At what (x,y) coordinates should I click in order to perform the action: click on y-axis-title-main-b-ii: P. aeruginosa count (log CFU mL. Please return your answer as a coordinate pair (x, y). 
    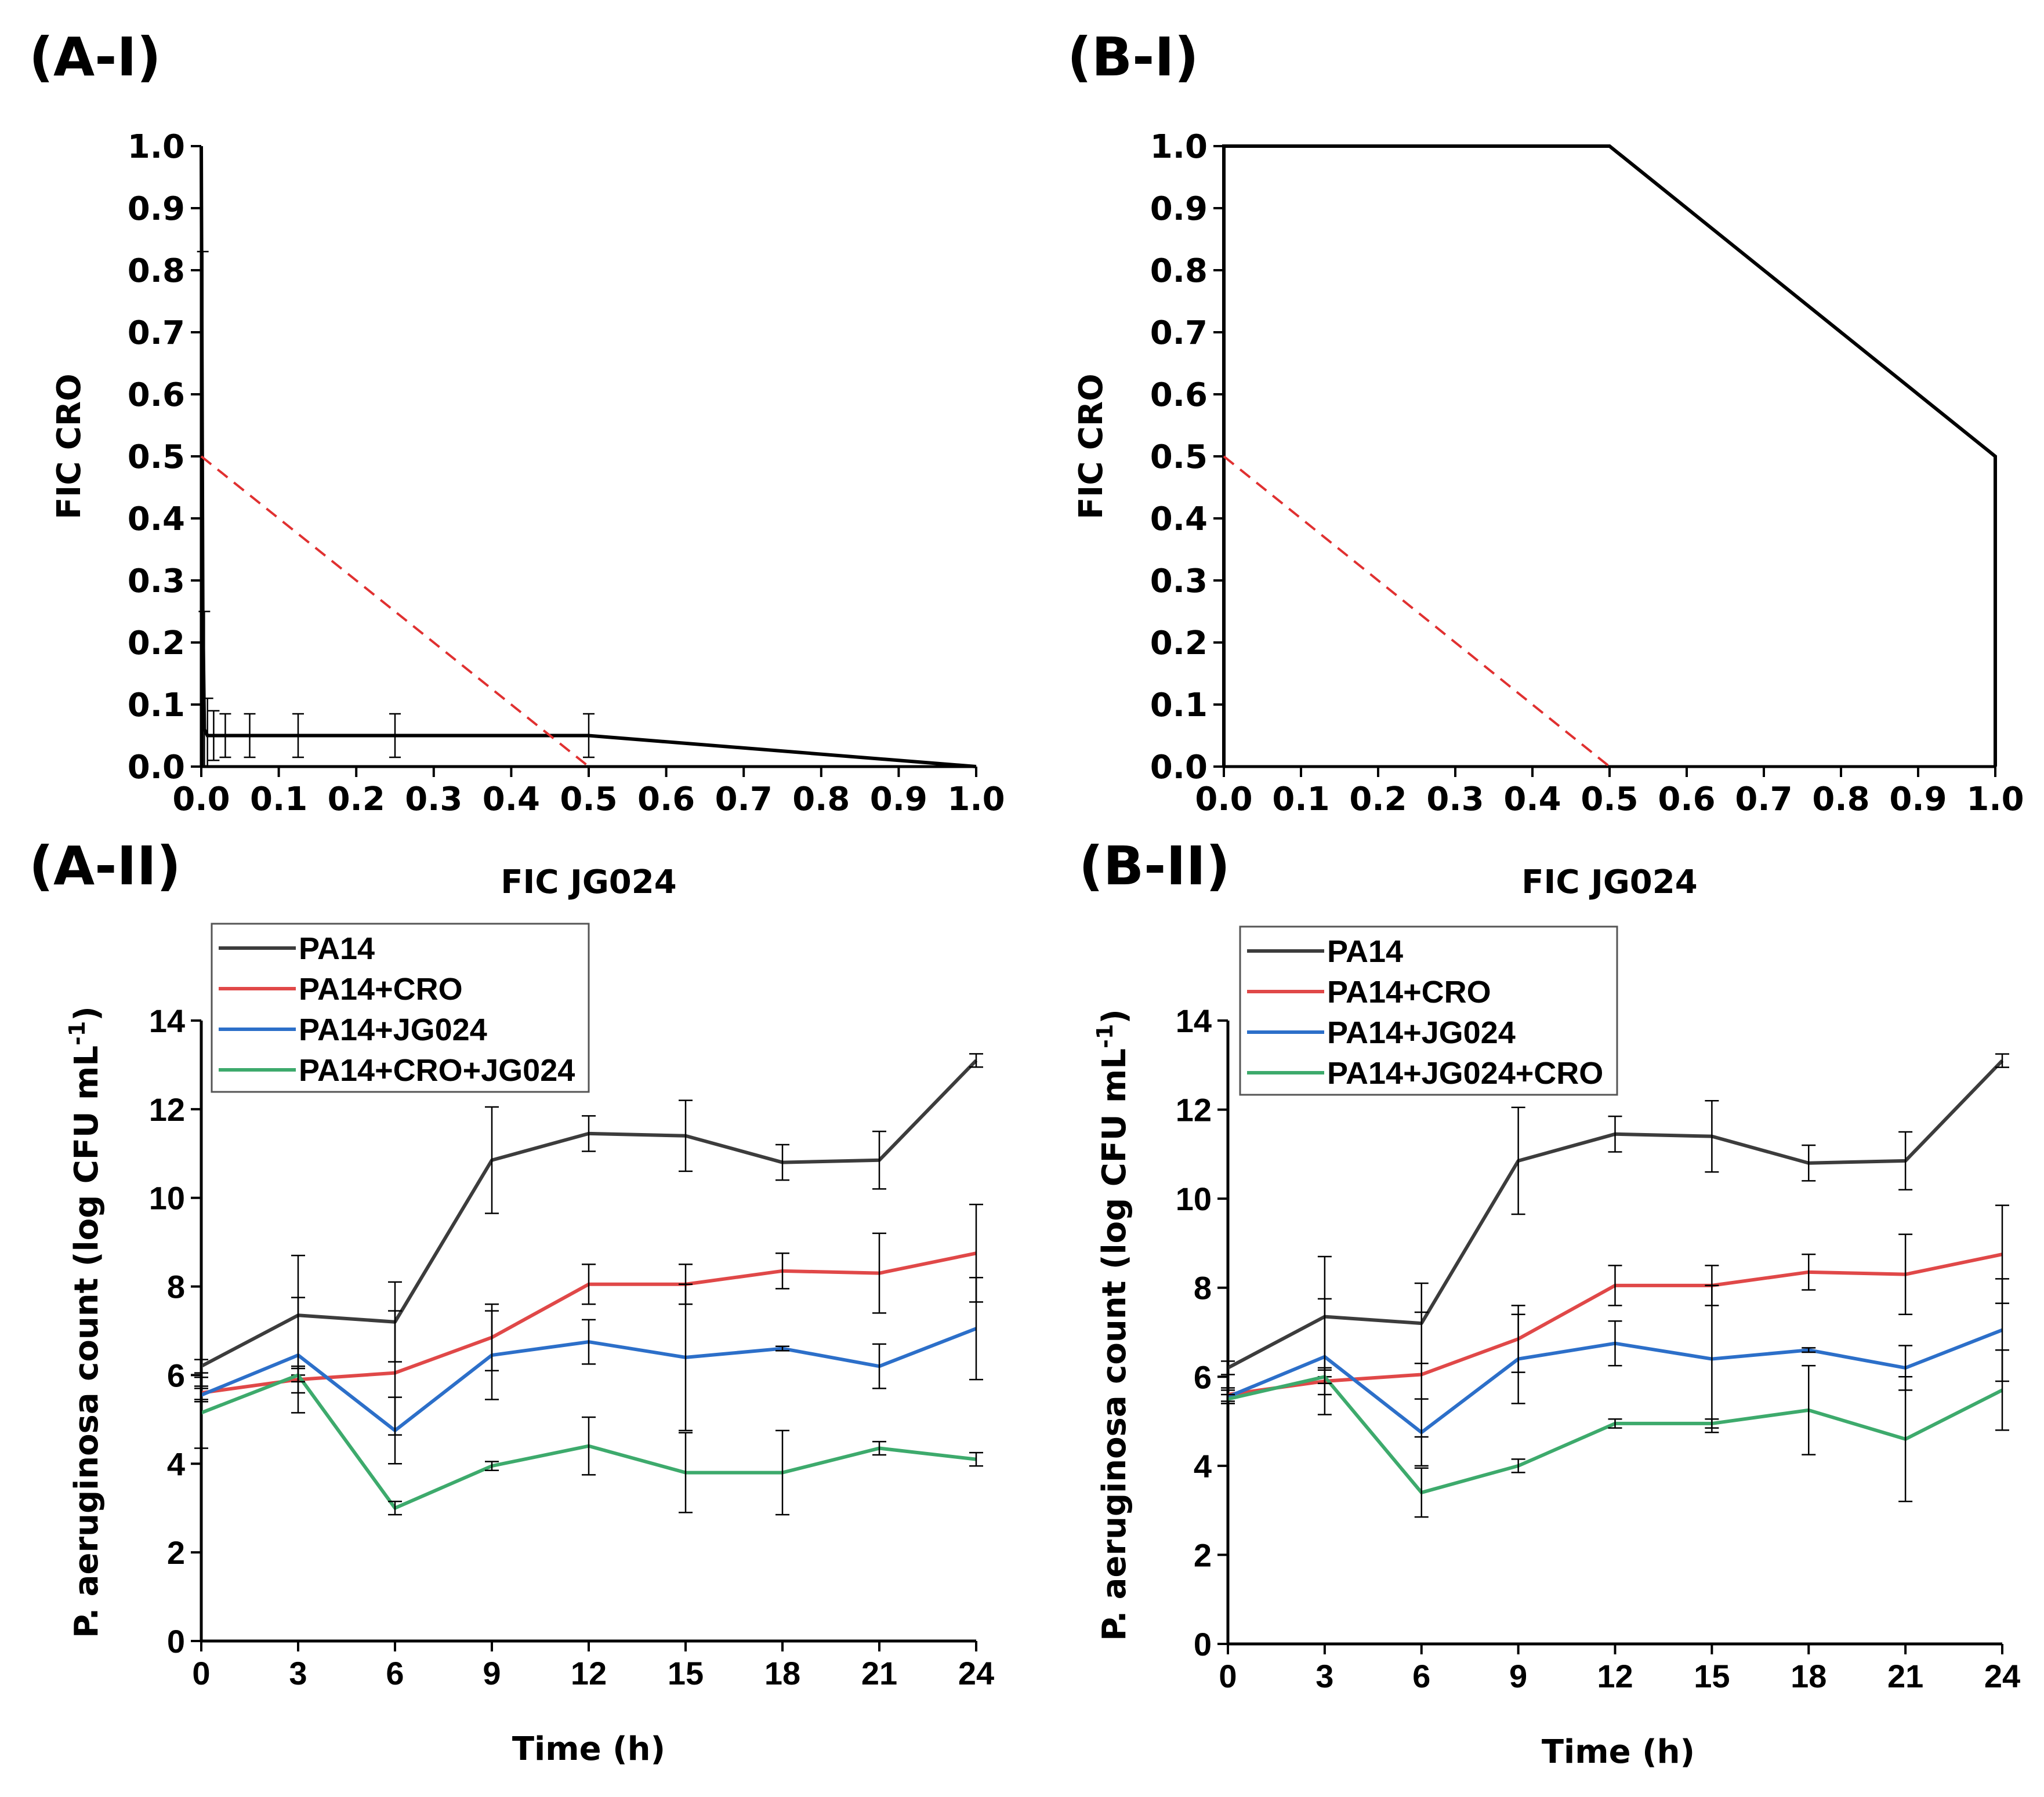
    Looking at the image, I should click on (1114, 1344).